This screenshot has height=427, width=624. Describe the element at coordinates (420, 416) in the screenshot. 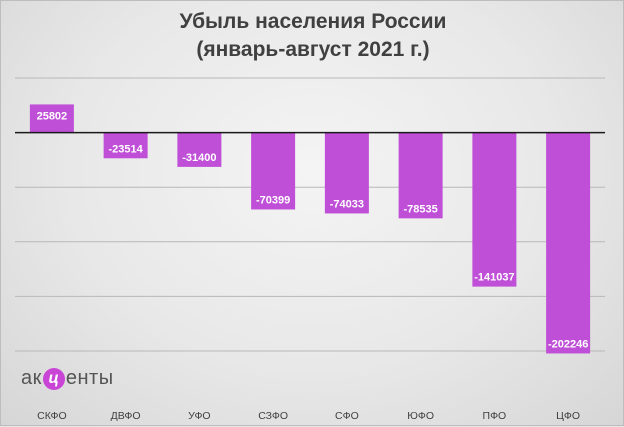

I see `category-label: ЮФО` at that location.